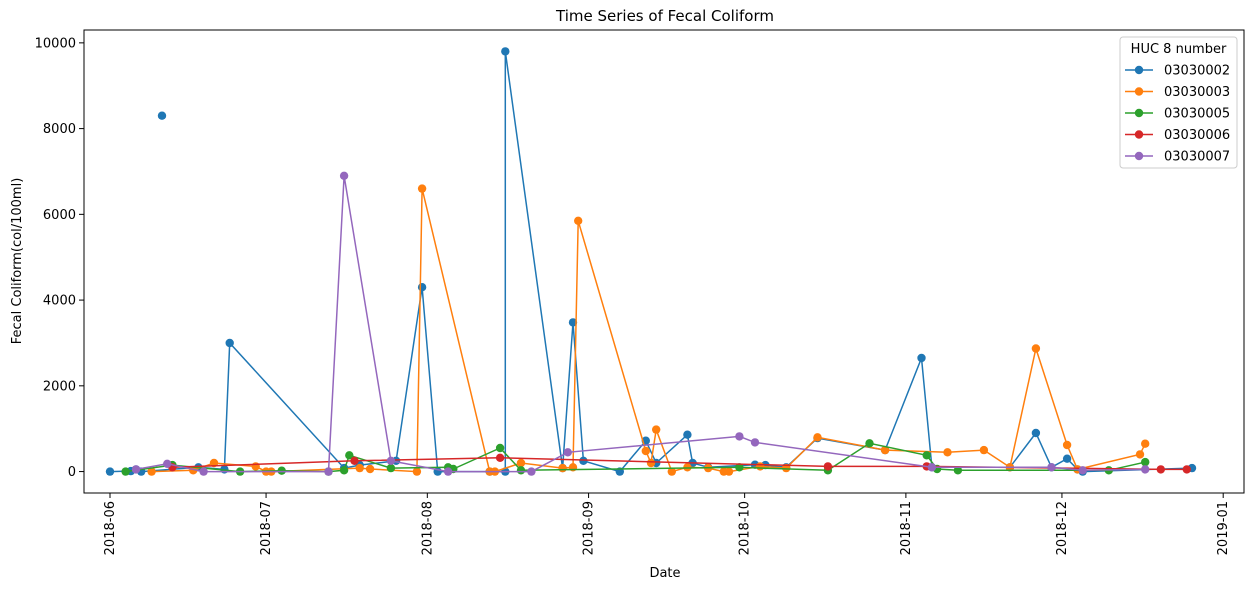  What do you see at coordinates (17, 261) in the screenshot?
I see `y-axis-label: Fecal Coliform(col/100ml)` at bounding box center [17, 261].